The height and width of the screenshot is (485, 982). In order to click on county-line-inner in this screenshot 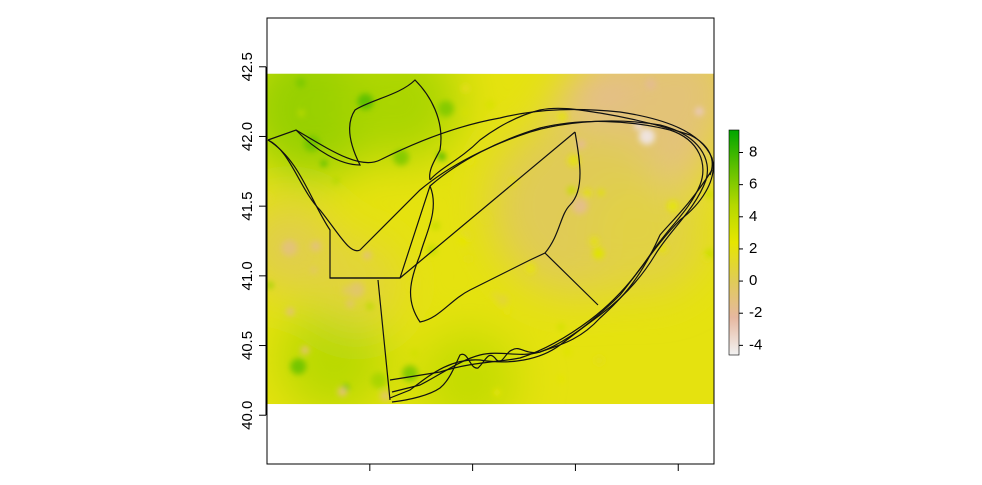, I will do `click(477, 254)`.